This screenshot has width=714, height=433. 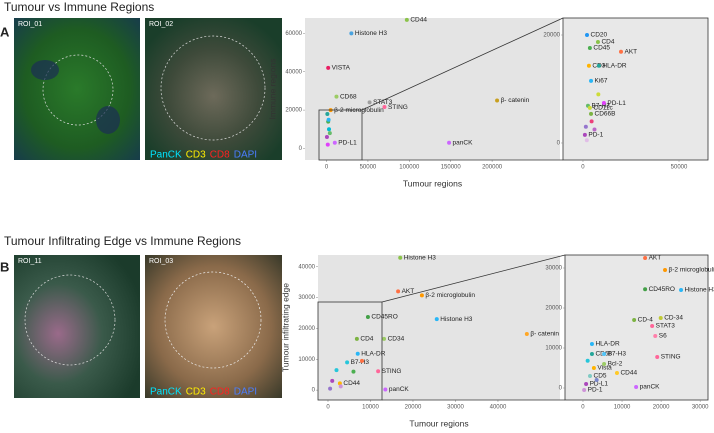 What do you see at coordinates (166, 392) in the screenshot?
I see `channel-name: PanCK` at bounding box center [166, 392].